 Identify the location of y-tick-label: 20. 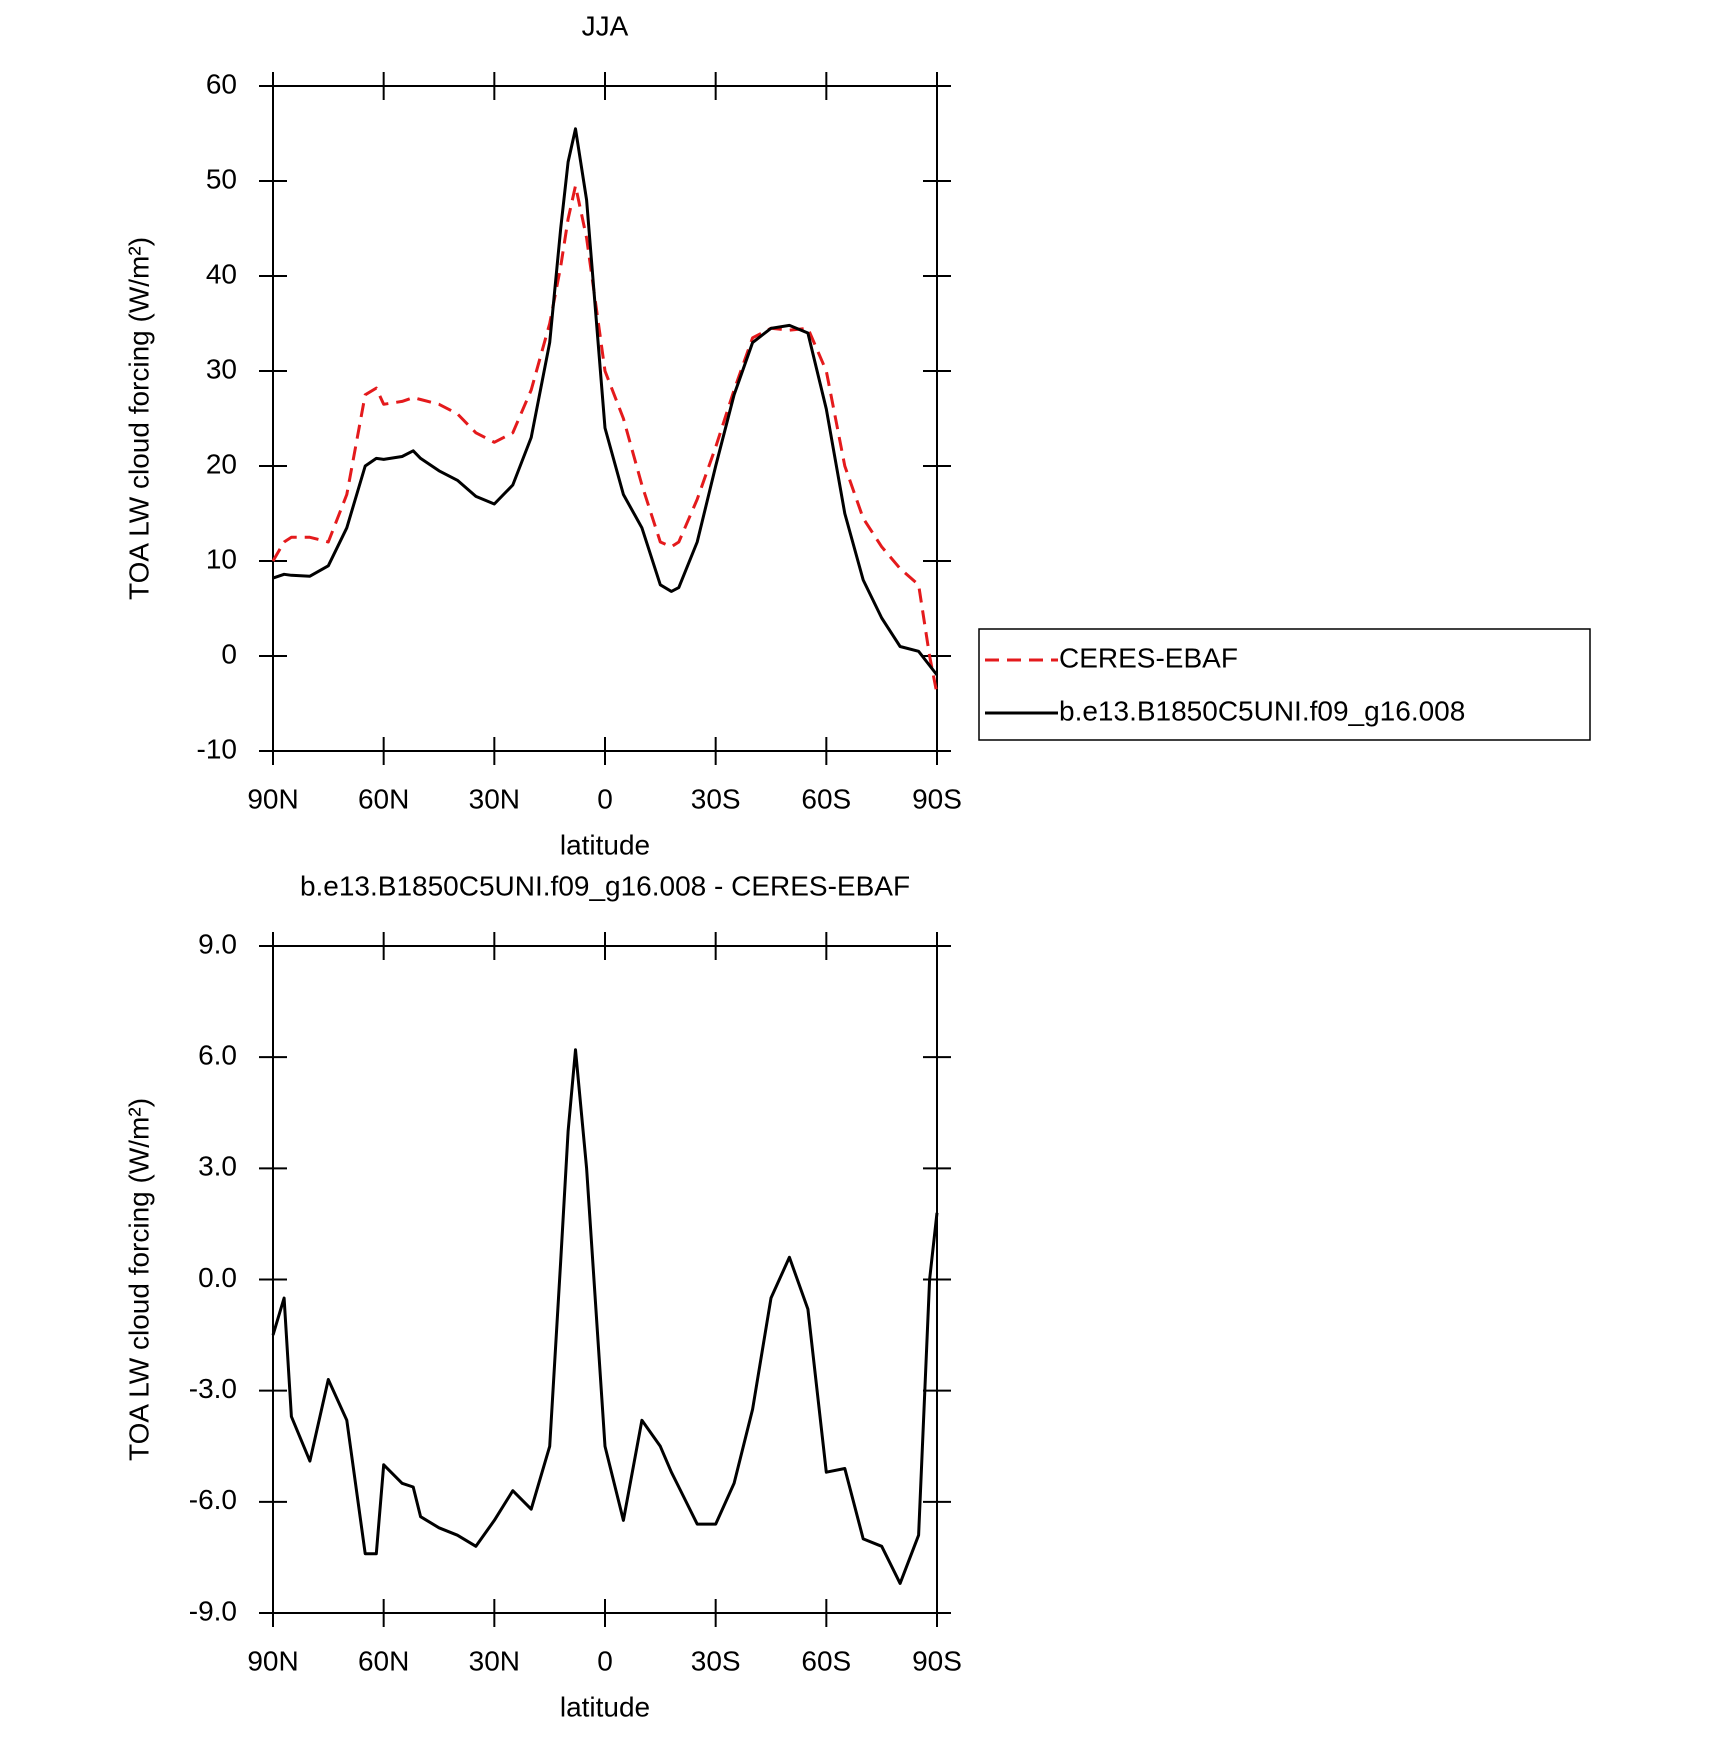
(221, 463).